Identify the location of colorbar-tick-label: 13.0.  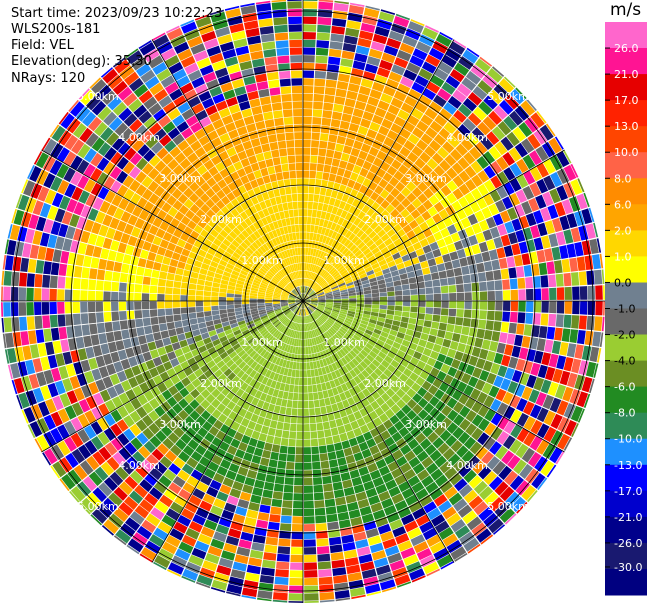
(626, 126).